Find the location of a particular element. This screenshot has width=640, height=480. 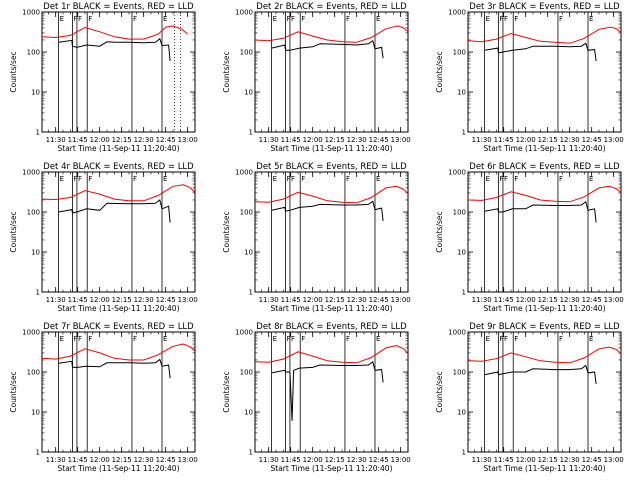

panel-title: Det 5r BLACK = Events, RED = LLD is located at coordinates (331, 167).